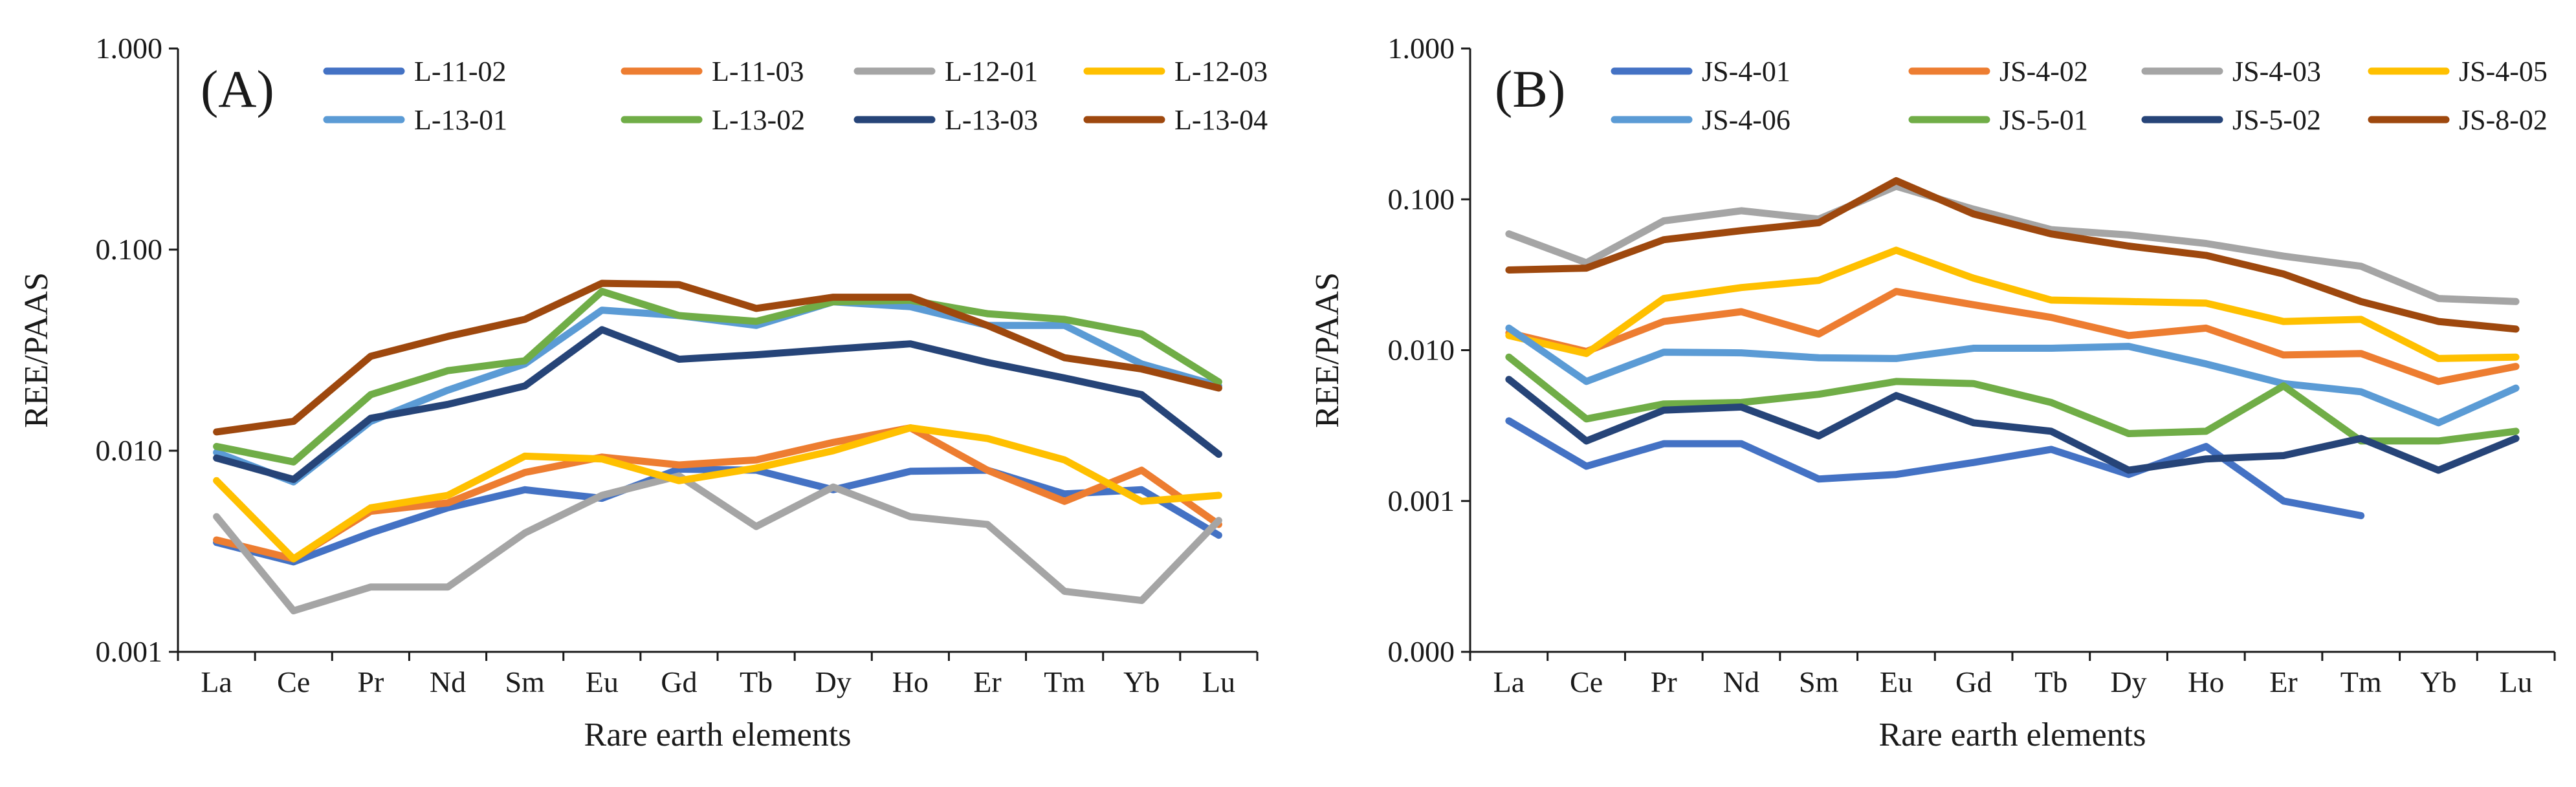 This screenshot has width=2576, height=787. Describe the element at coordinates (2503, 120) in the screenshot. I see `legend-label: JS-8-02` at that location.